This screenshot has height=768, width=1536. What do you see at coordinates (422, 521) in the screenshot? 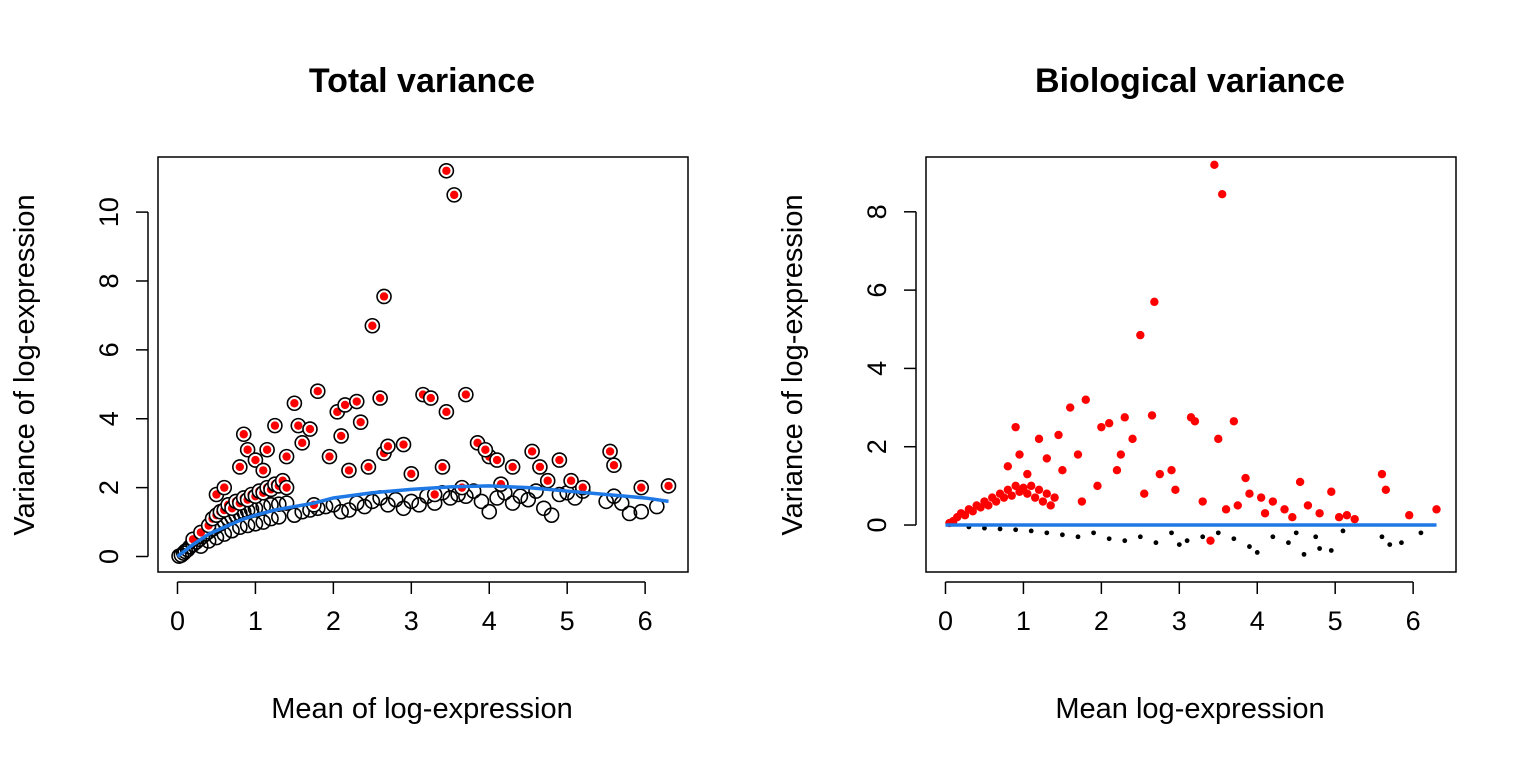
I see `trend-polyline` at bounding box center [422, 521].